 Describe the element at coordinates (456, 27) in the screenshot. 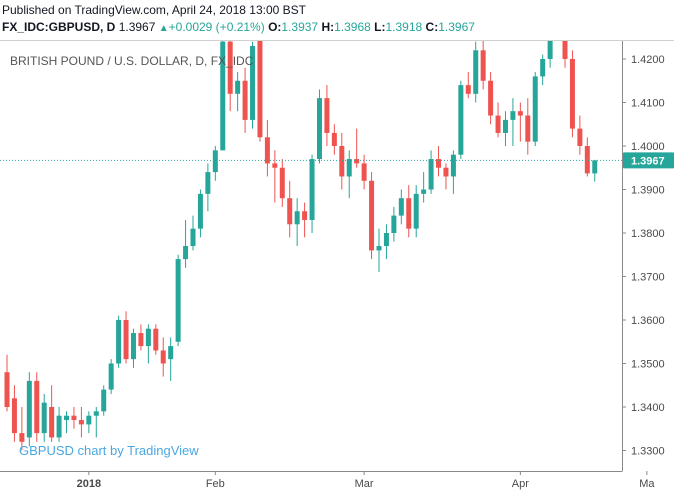

I see `close-value: 1.3967` at that location.